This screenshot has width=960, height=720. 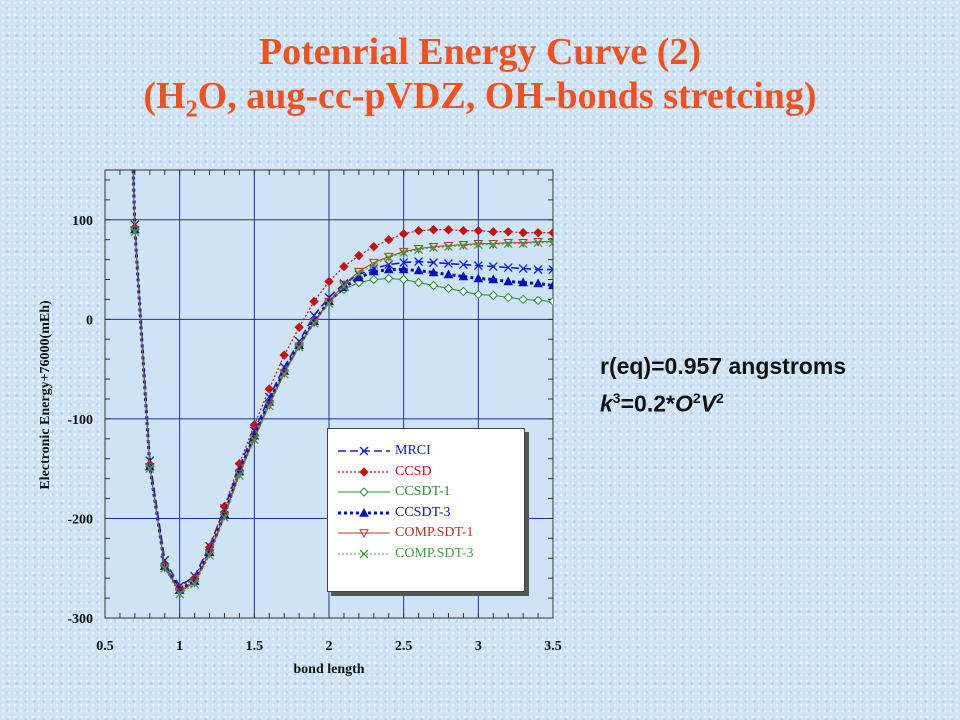 What do you see at coordinates (616, 398) in the screenshot?
I see `note-k-sup: 3` at bounding box center [616, 398].